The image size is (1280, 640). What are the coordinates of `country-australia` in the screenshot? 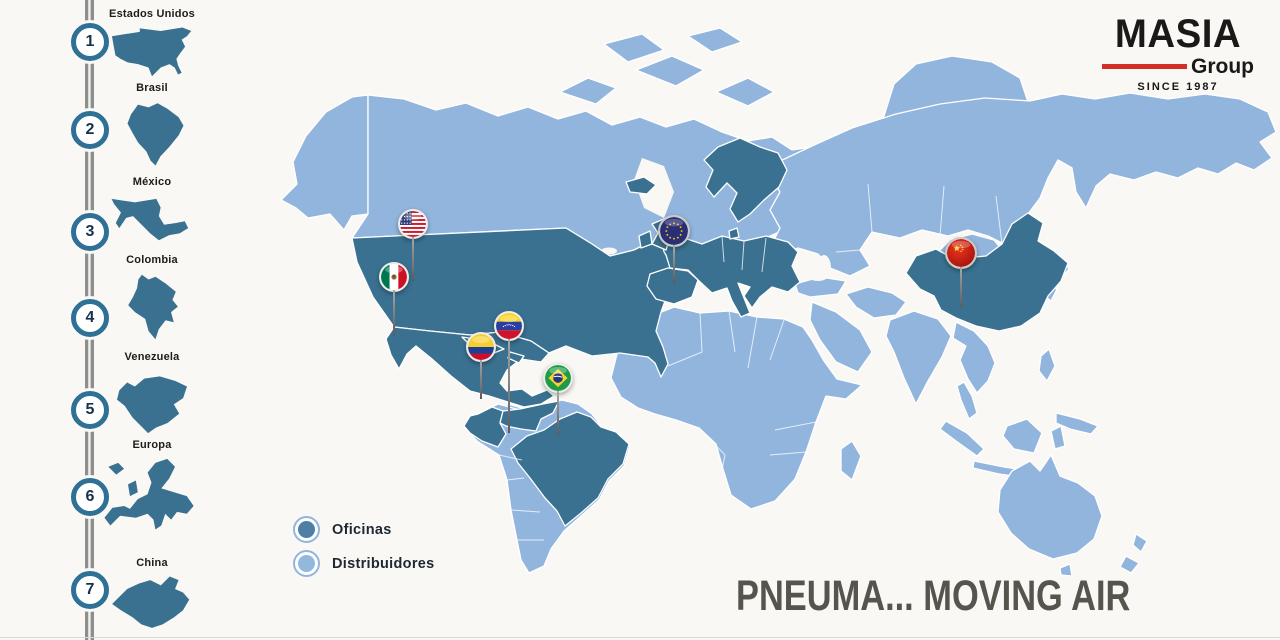 It's located at (1050, 507).